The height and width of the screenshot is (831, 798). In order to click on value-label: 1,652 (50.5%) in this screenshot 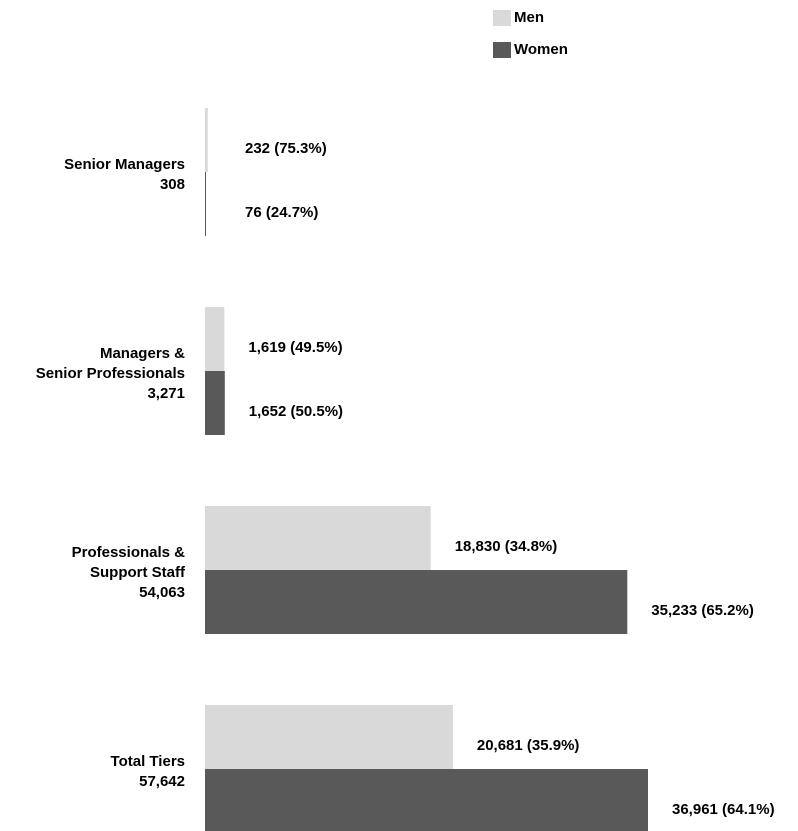, I will do `click(296, 411)`.